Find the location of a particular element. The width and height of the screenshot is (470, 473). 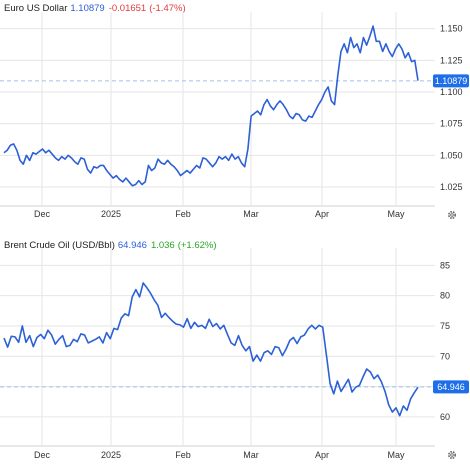

y-tick-label: 1.075 is located at coordinates (451, 124).